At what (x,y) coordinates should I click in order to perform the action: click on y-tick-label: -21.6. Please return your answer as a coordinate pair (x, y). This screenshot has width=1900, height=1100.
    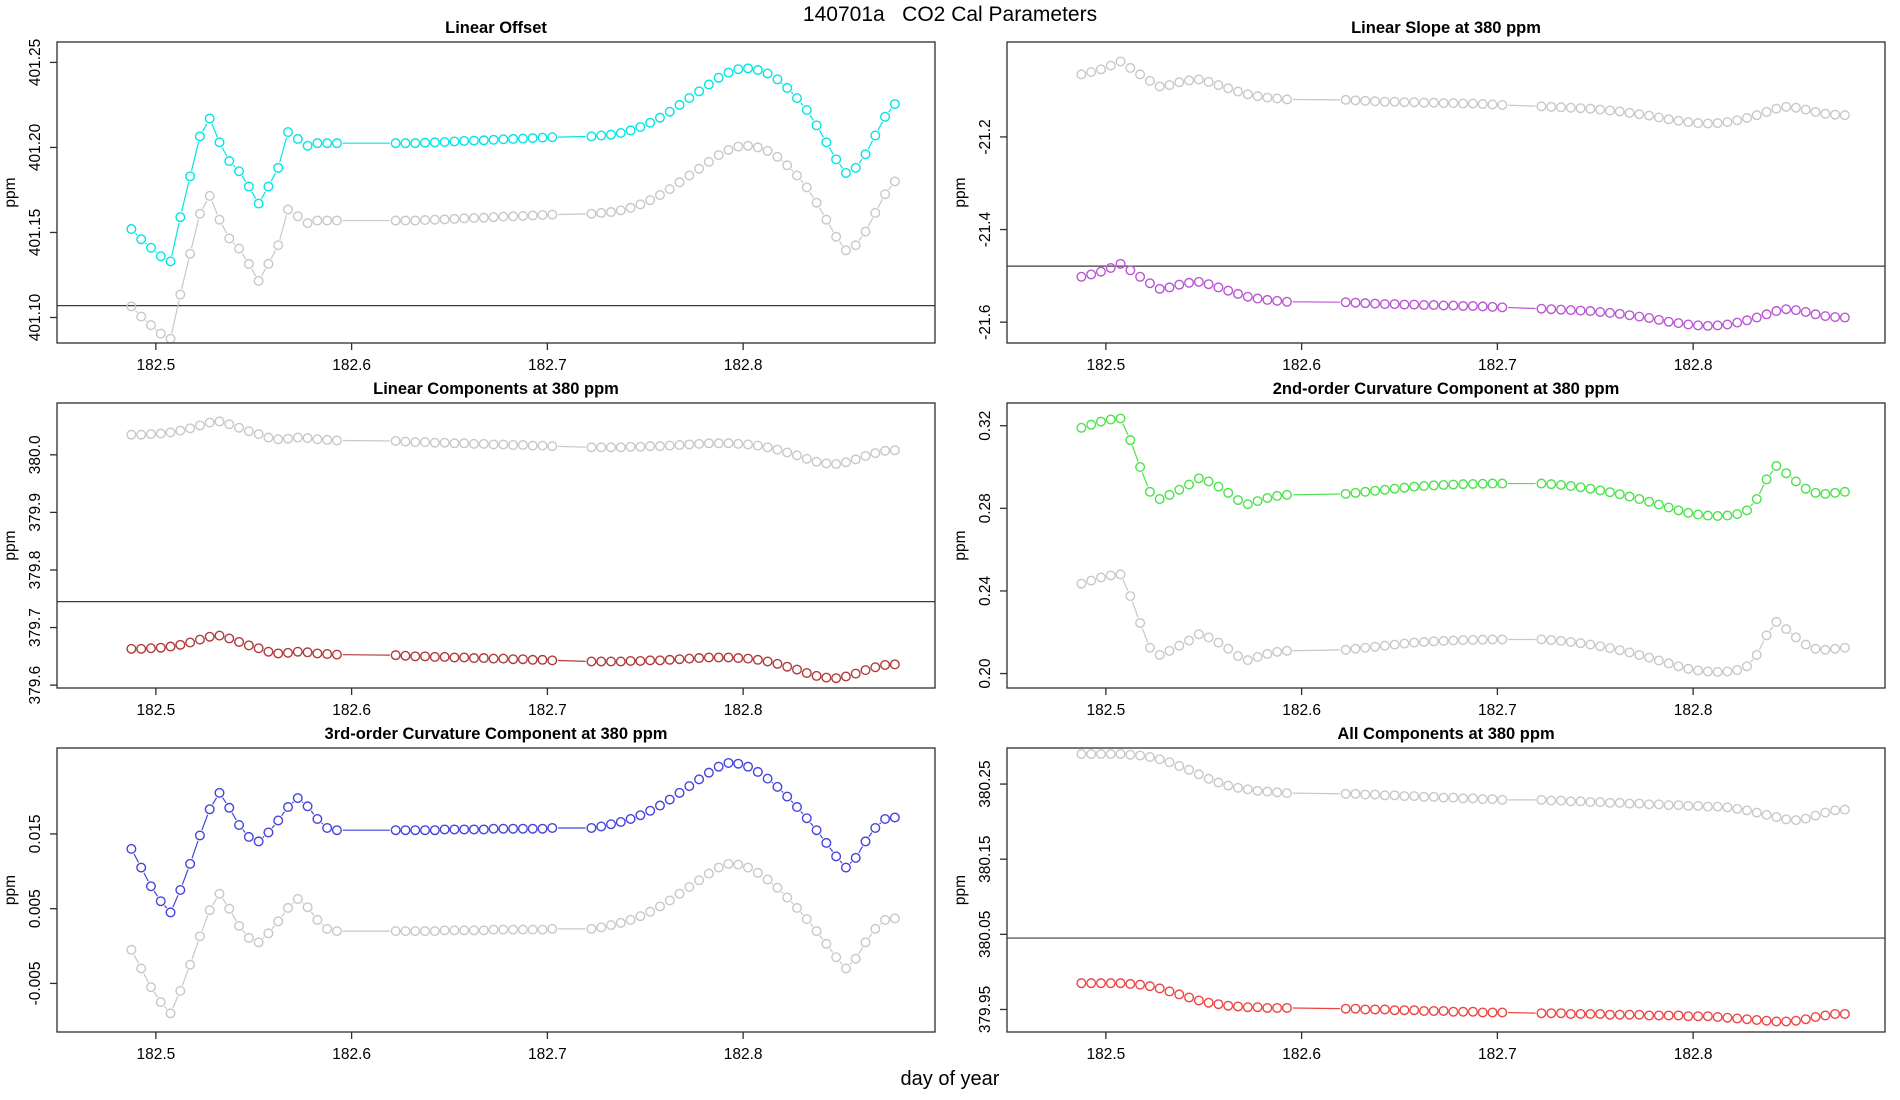
    Looking at the image, I should click on (985, 321).